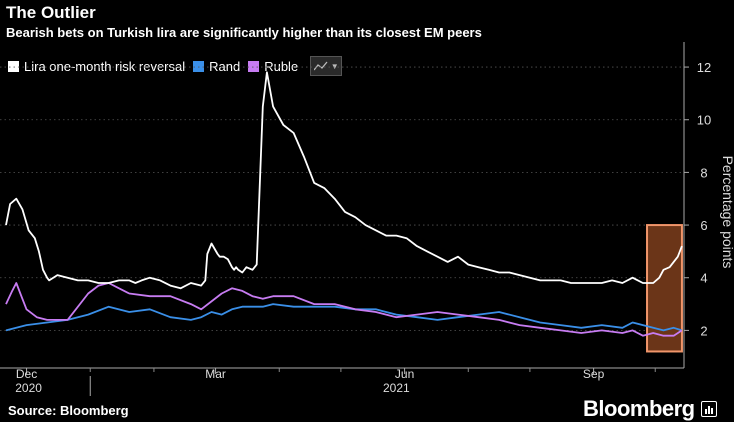 This screenshot has width=734, height=422. What do you see at coordinates (334, 66) in the screenshot?
I see `chevron-down-icon: ▼` at bounding box center [334, 66].